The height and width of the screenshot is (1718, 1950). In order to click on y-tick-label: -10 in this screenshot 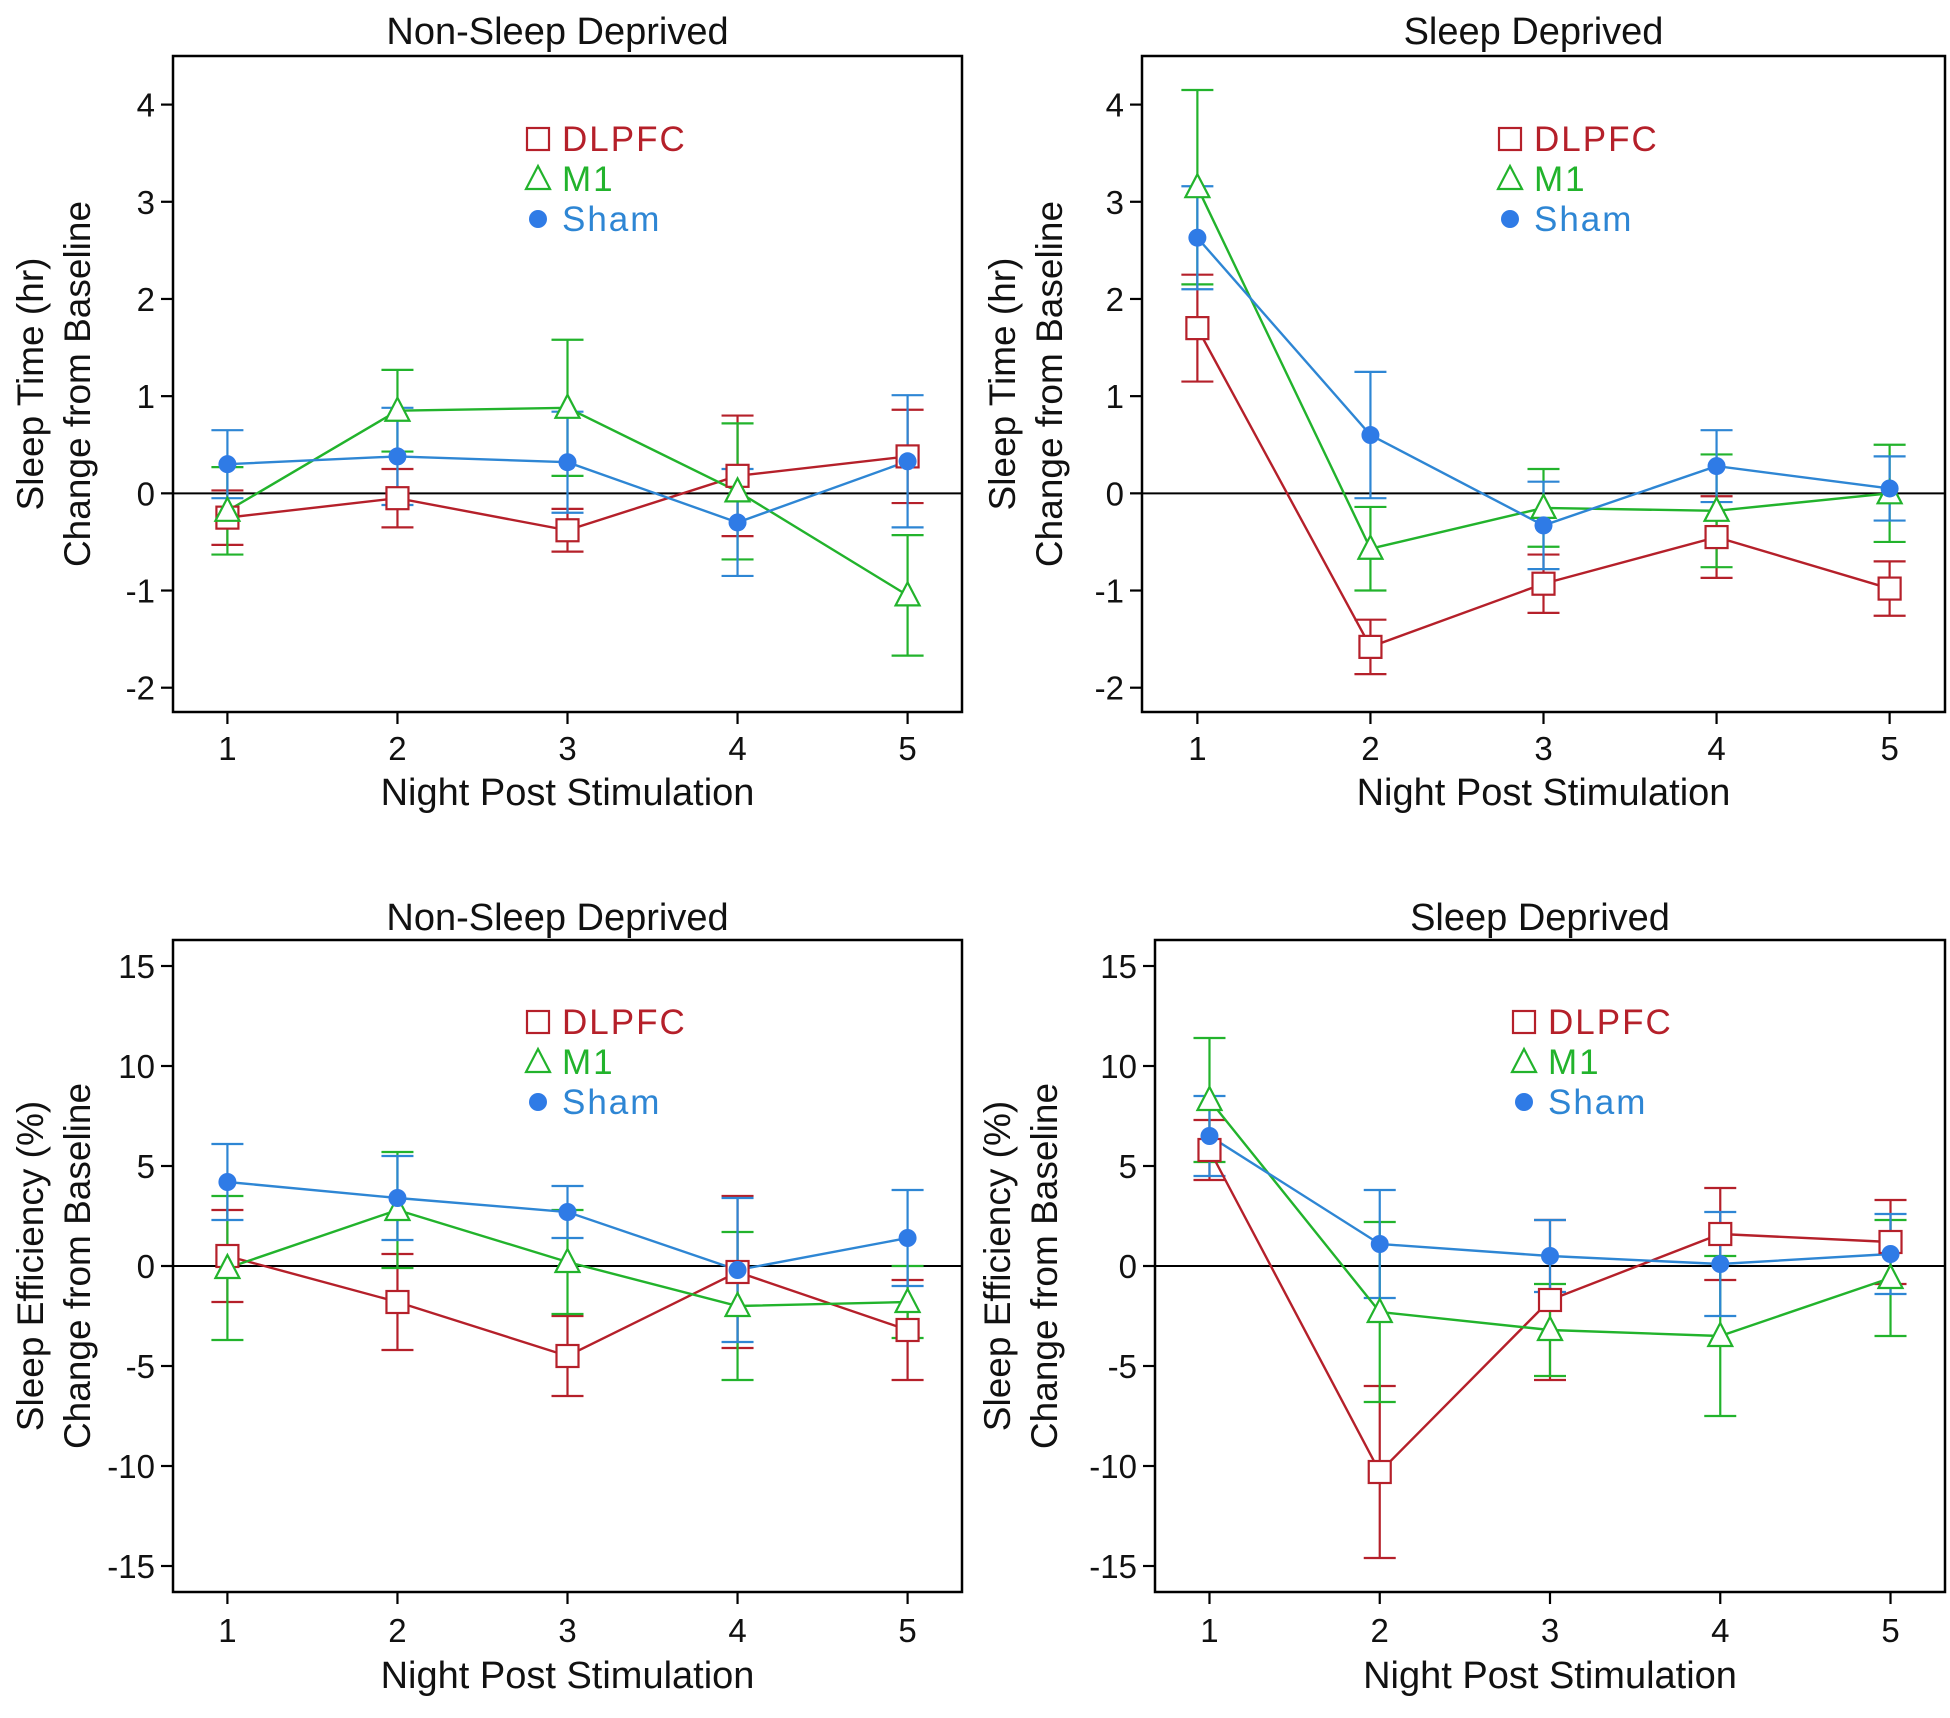, I will do `click(1113, 1466)`.